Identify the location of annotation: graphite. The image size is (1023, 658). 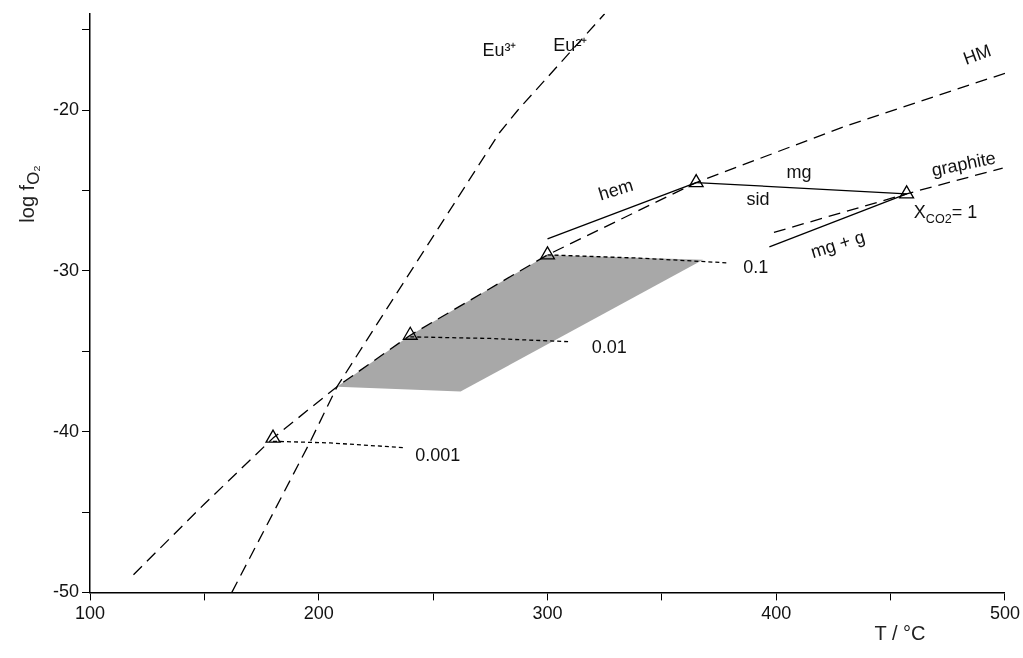
(963, 164).